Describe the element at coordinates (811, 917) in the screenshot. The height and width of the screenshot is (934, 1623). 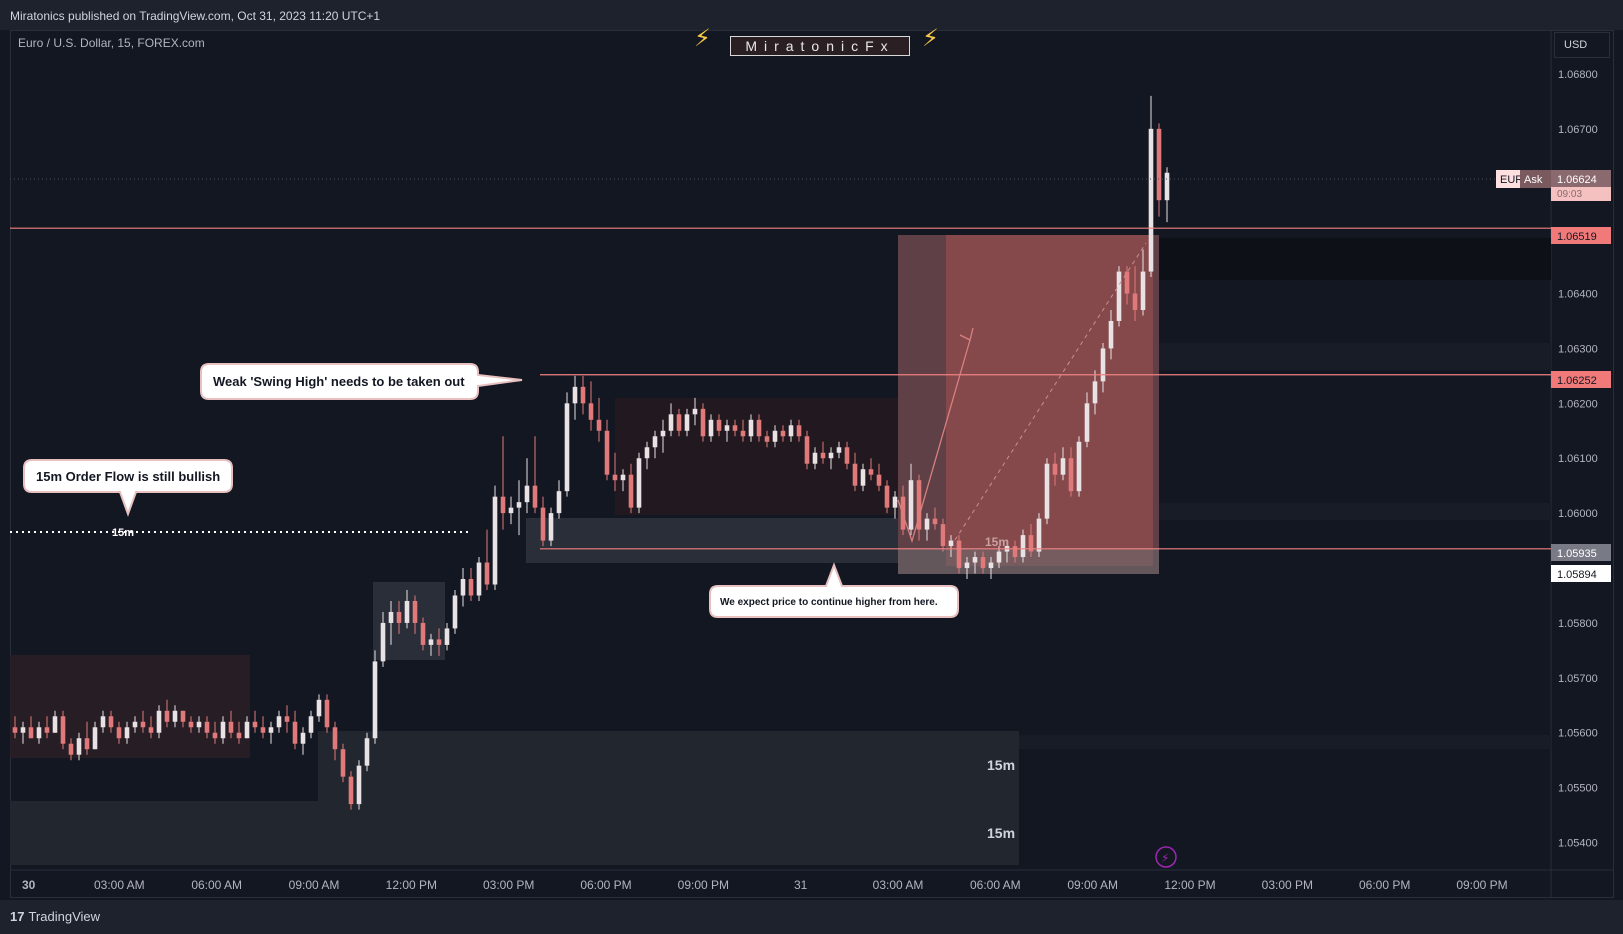
I see `footer-bar` at that location.